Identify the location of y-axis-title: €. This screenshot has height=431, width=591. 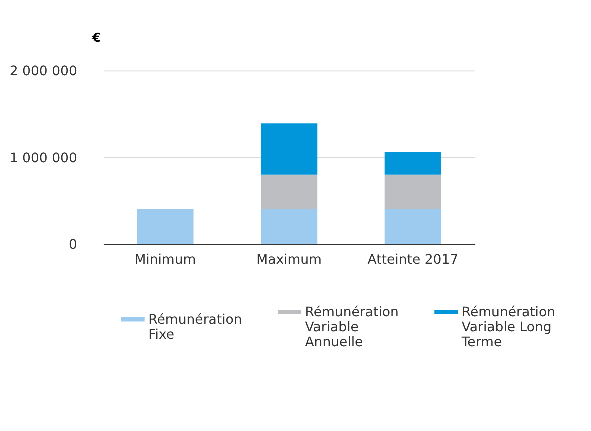
(97, 38).